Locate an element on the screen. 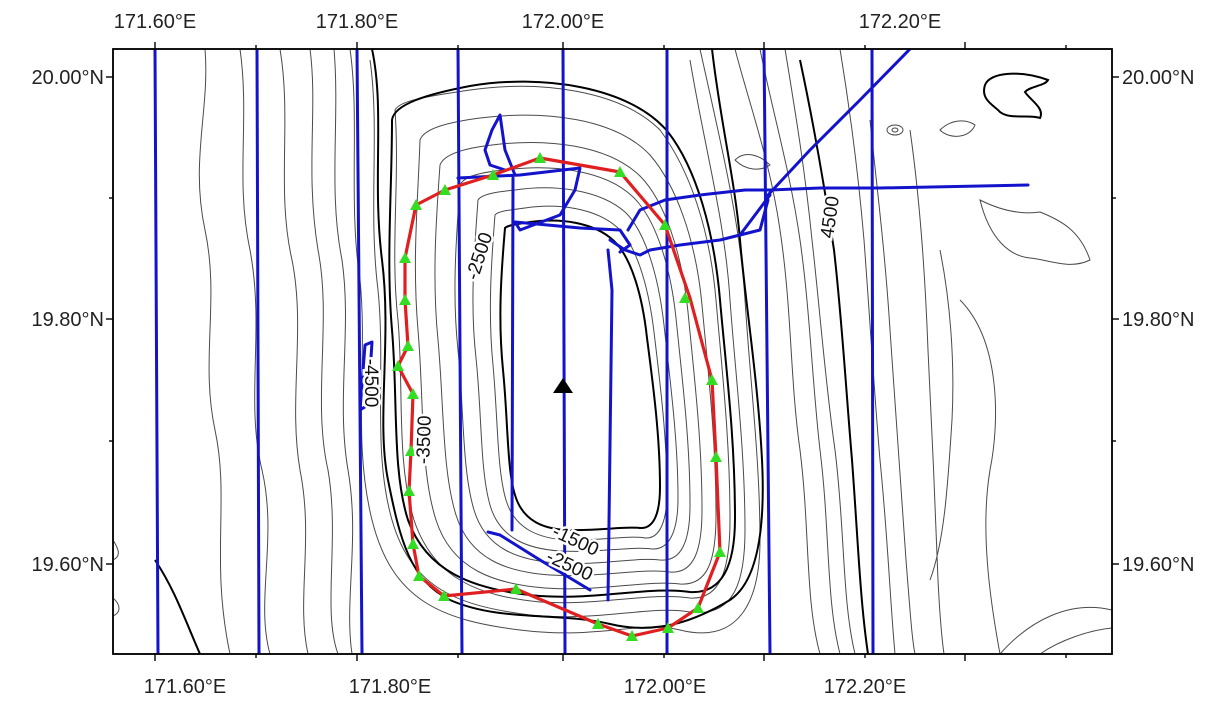 This screenshot has width=1227, height=722. right-lat-label: 19.60°N is located at coordinates (1158, 565).